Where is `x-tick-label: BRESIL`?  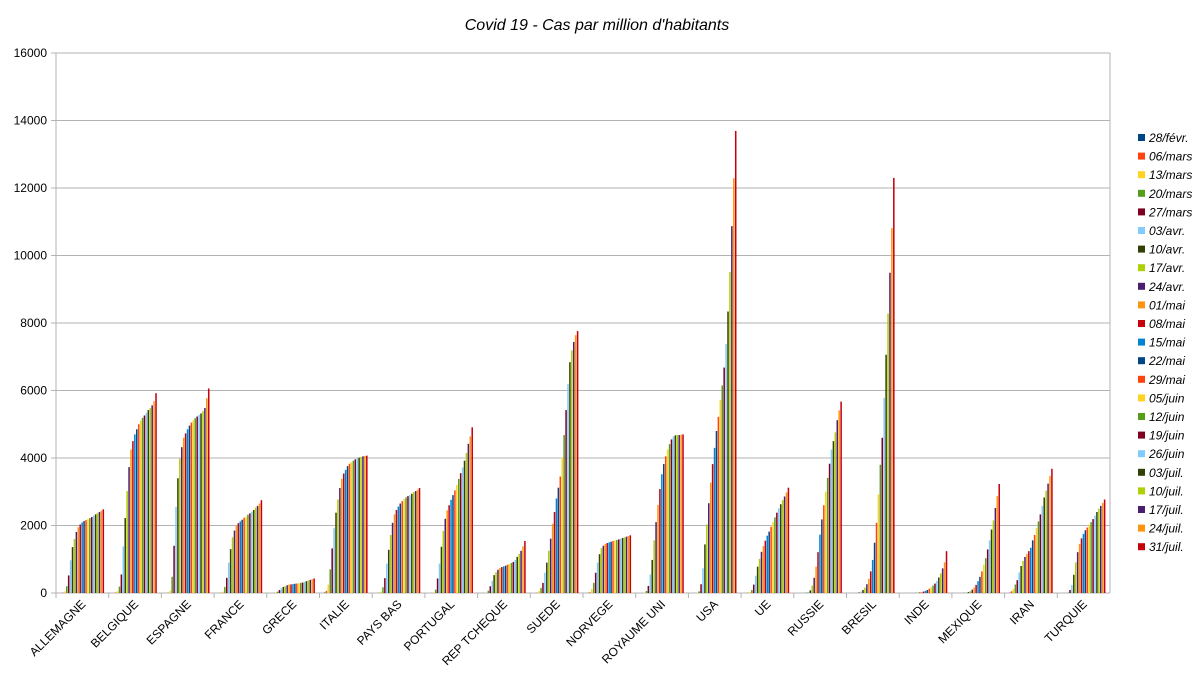 x-tick-label: BRESIL is located at coordinates (859, 617).